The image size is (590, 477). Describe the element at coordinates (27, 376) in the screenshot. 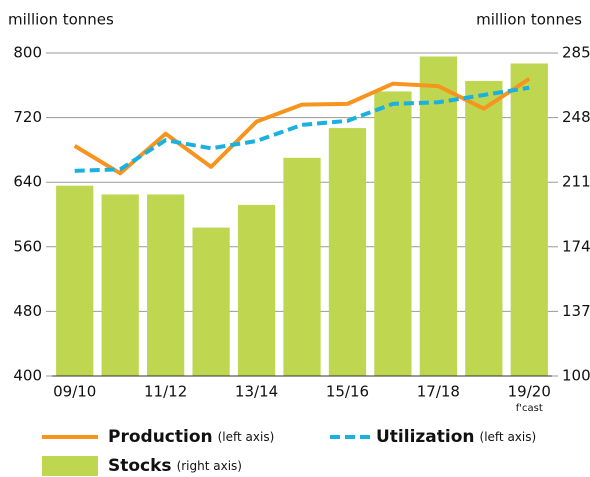

I see `y-tick-label: 400` at that location.